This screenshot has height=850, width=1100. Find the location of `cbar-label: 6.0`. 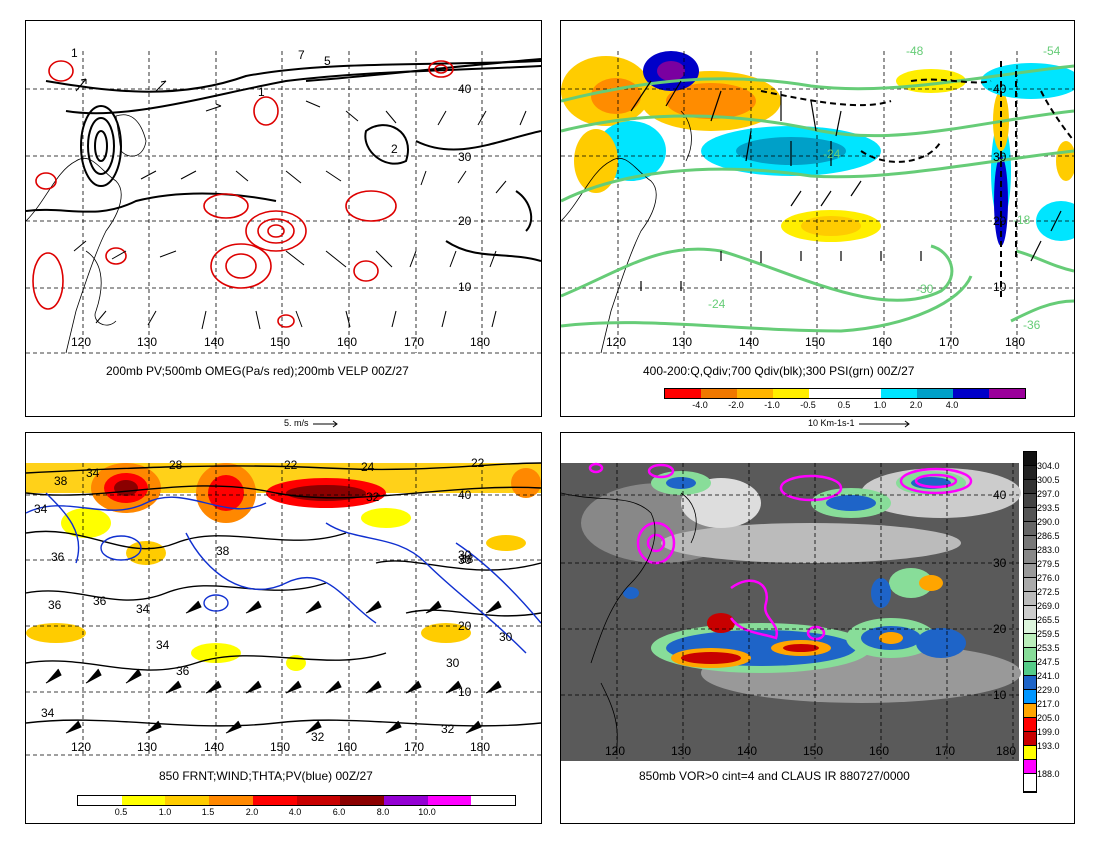

cbar-label: 6.0 is located at coordinates (339, 812).